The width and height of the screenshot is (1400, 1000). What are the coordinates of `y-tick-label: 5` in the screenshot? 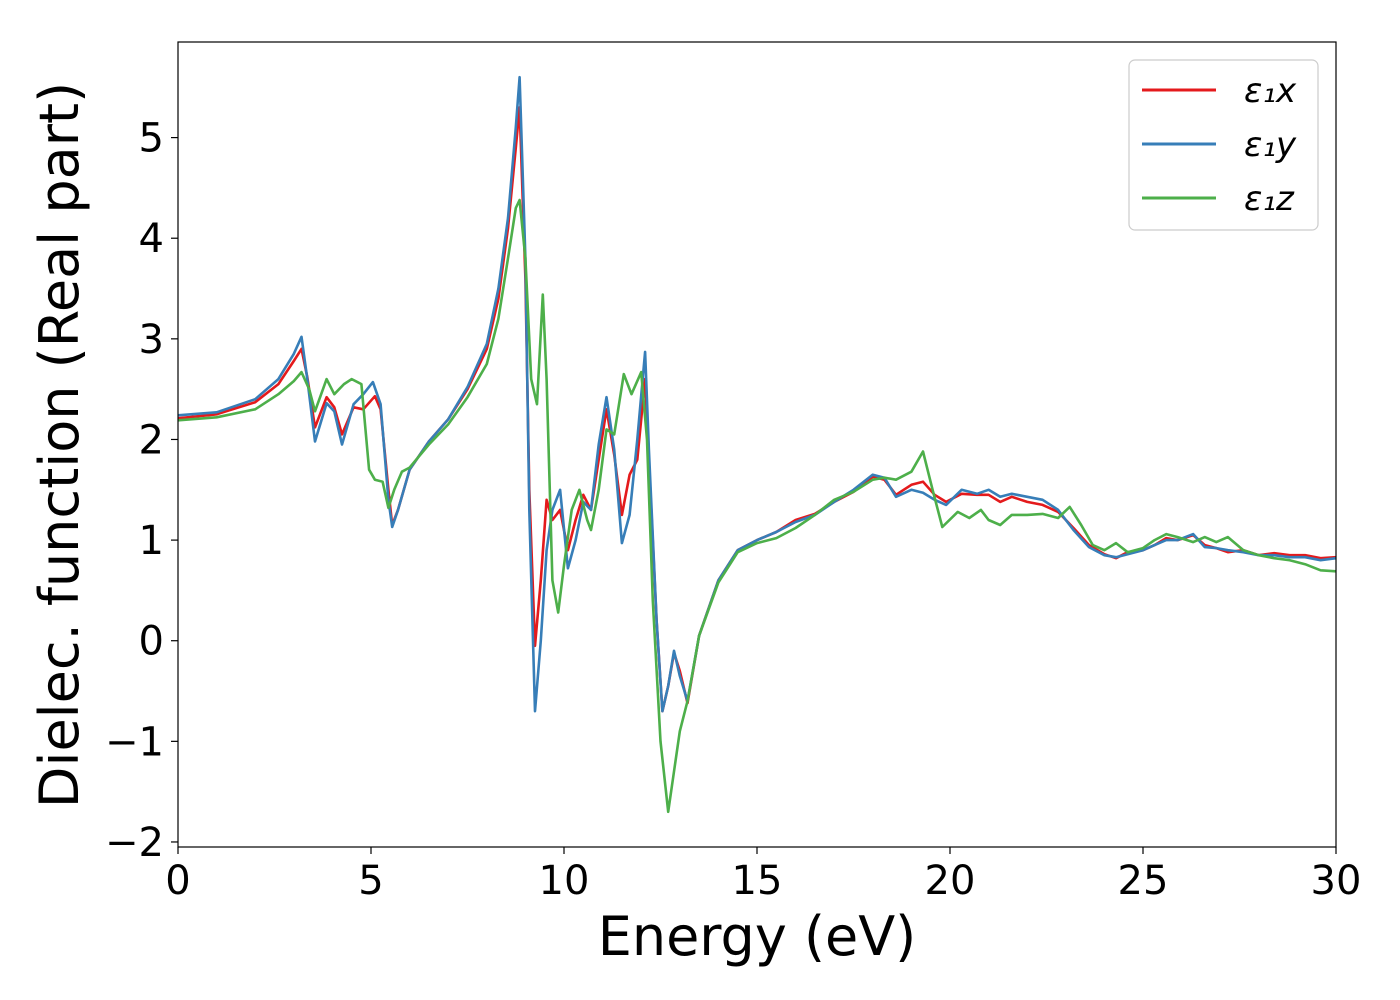 It's located at (151, 139).